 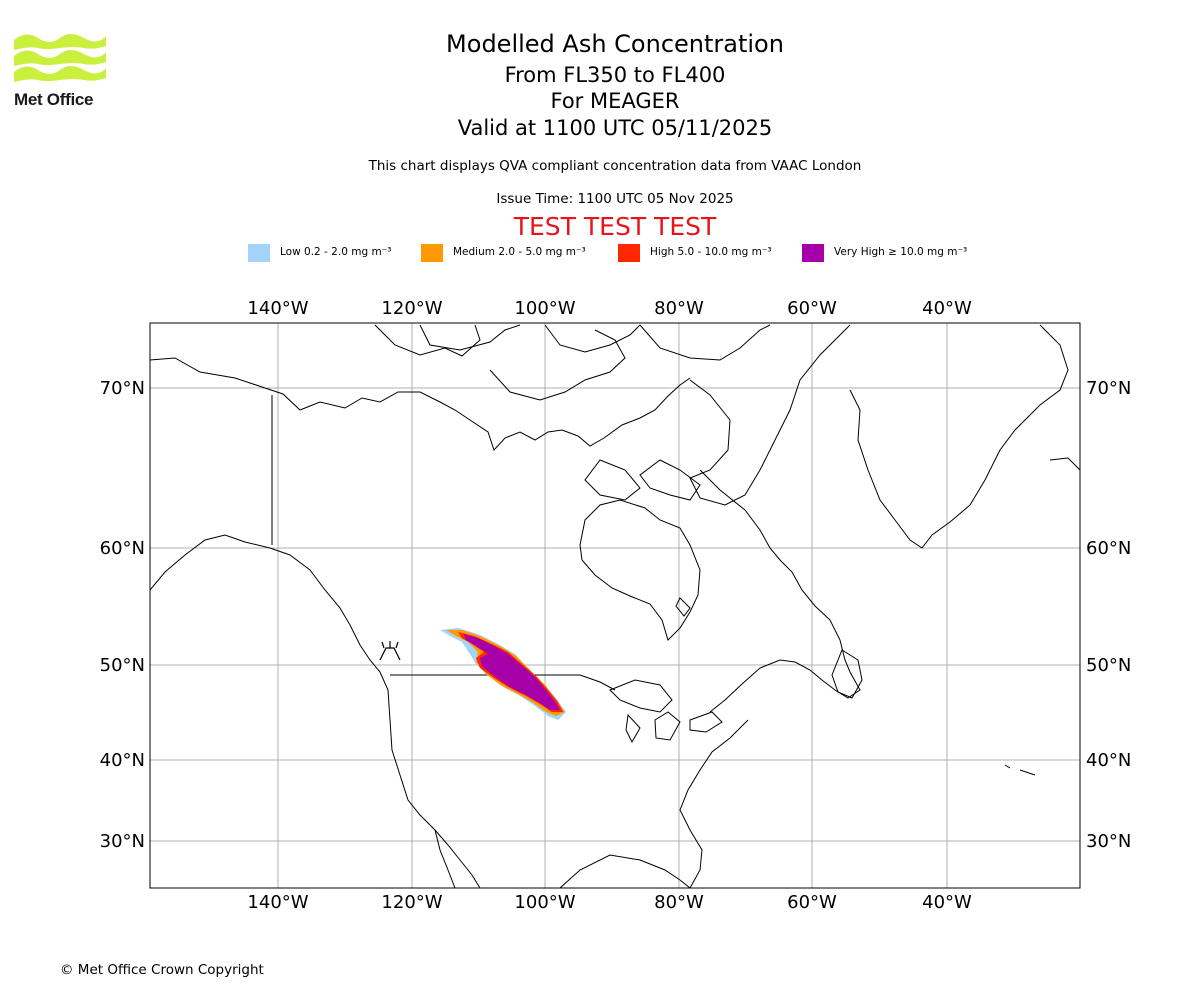 What do you see at coordinates (1108, 615) in the screenshot?
I see `lat-ticks-right: 70°N 60°N 50°N 40°N 30°N` at bounding box center [1108, 615].